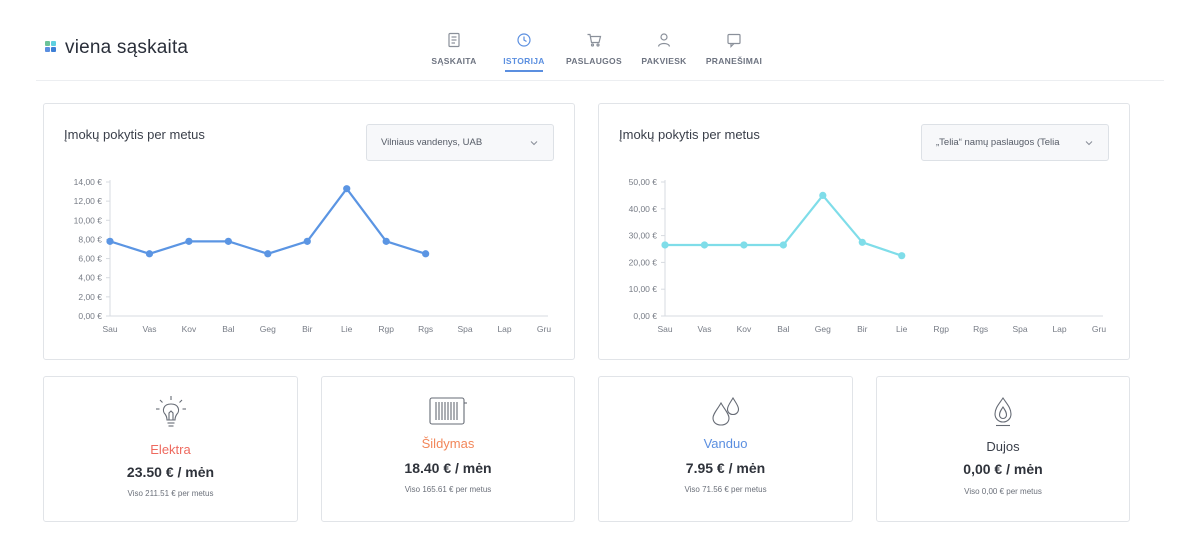 This screenshot has width=1200, height=558. What do you see at coordinates (734, 52) in the screenshot?
I see `nav-item-pranesimai: PRANEŠIMAI` at bounding box center [734, 52].